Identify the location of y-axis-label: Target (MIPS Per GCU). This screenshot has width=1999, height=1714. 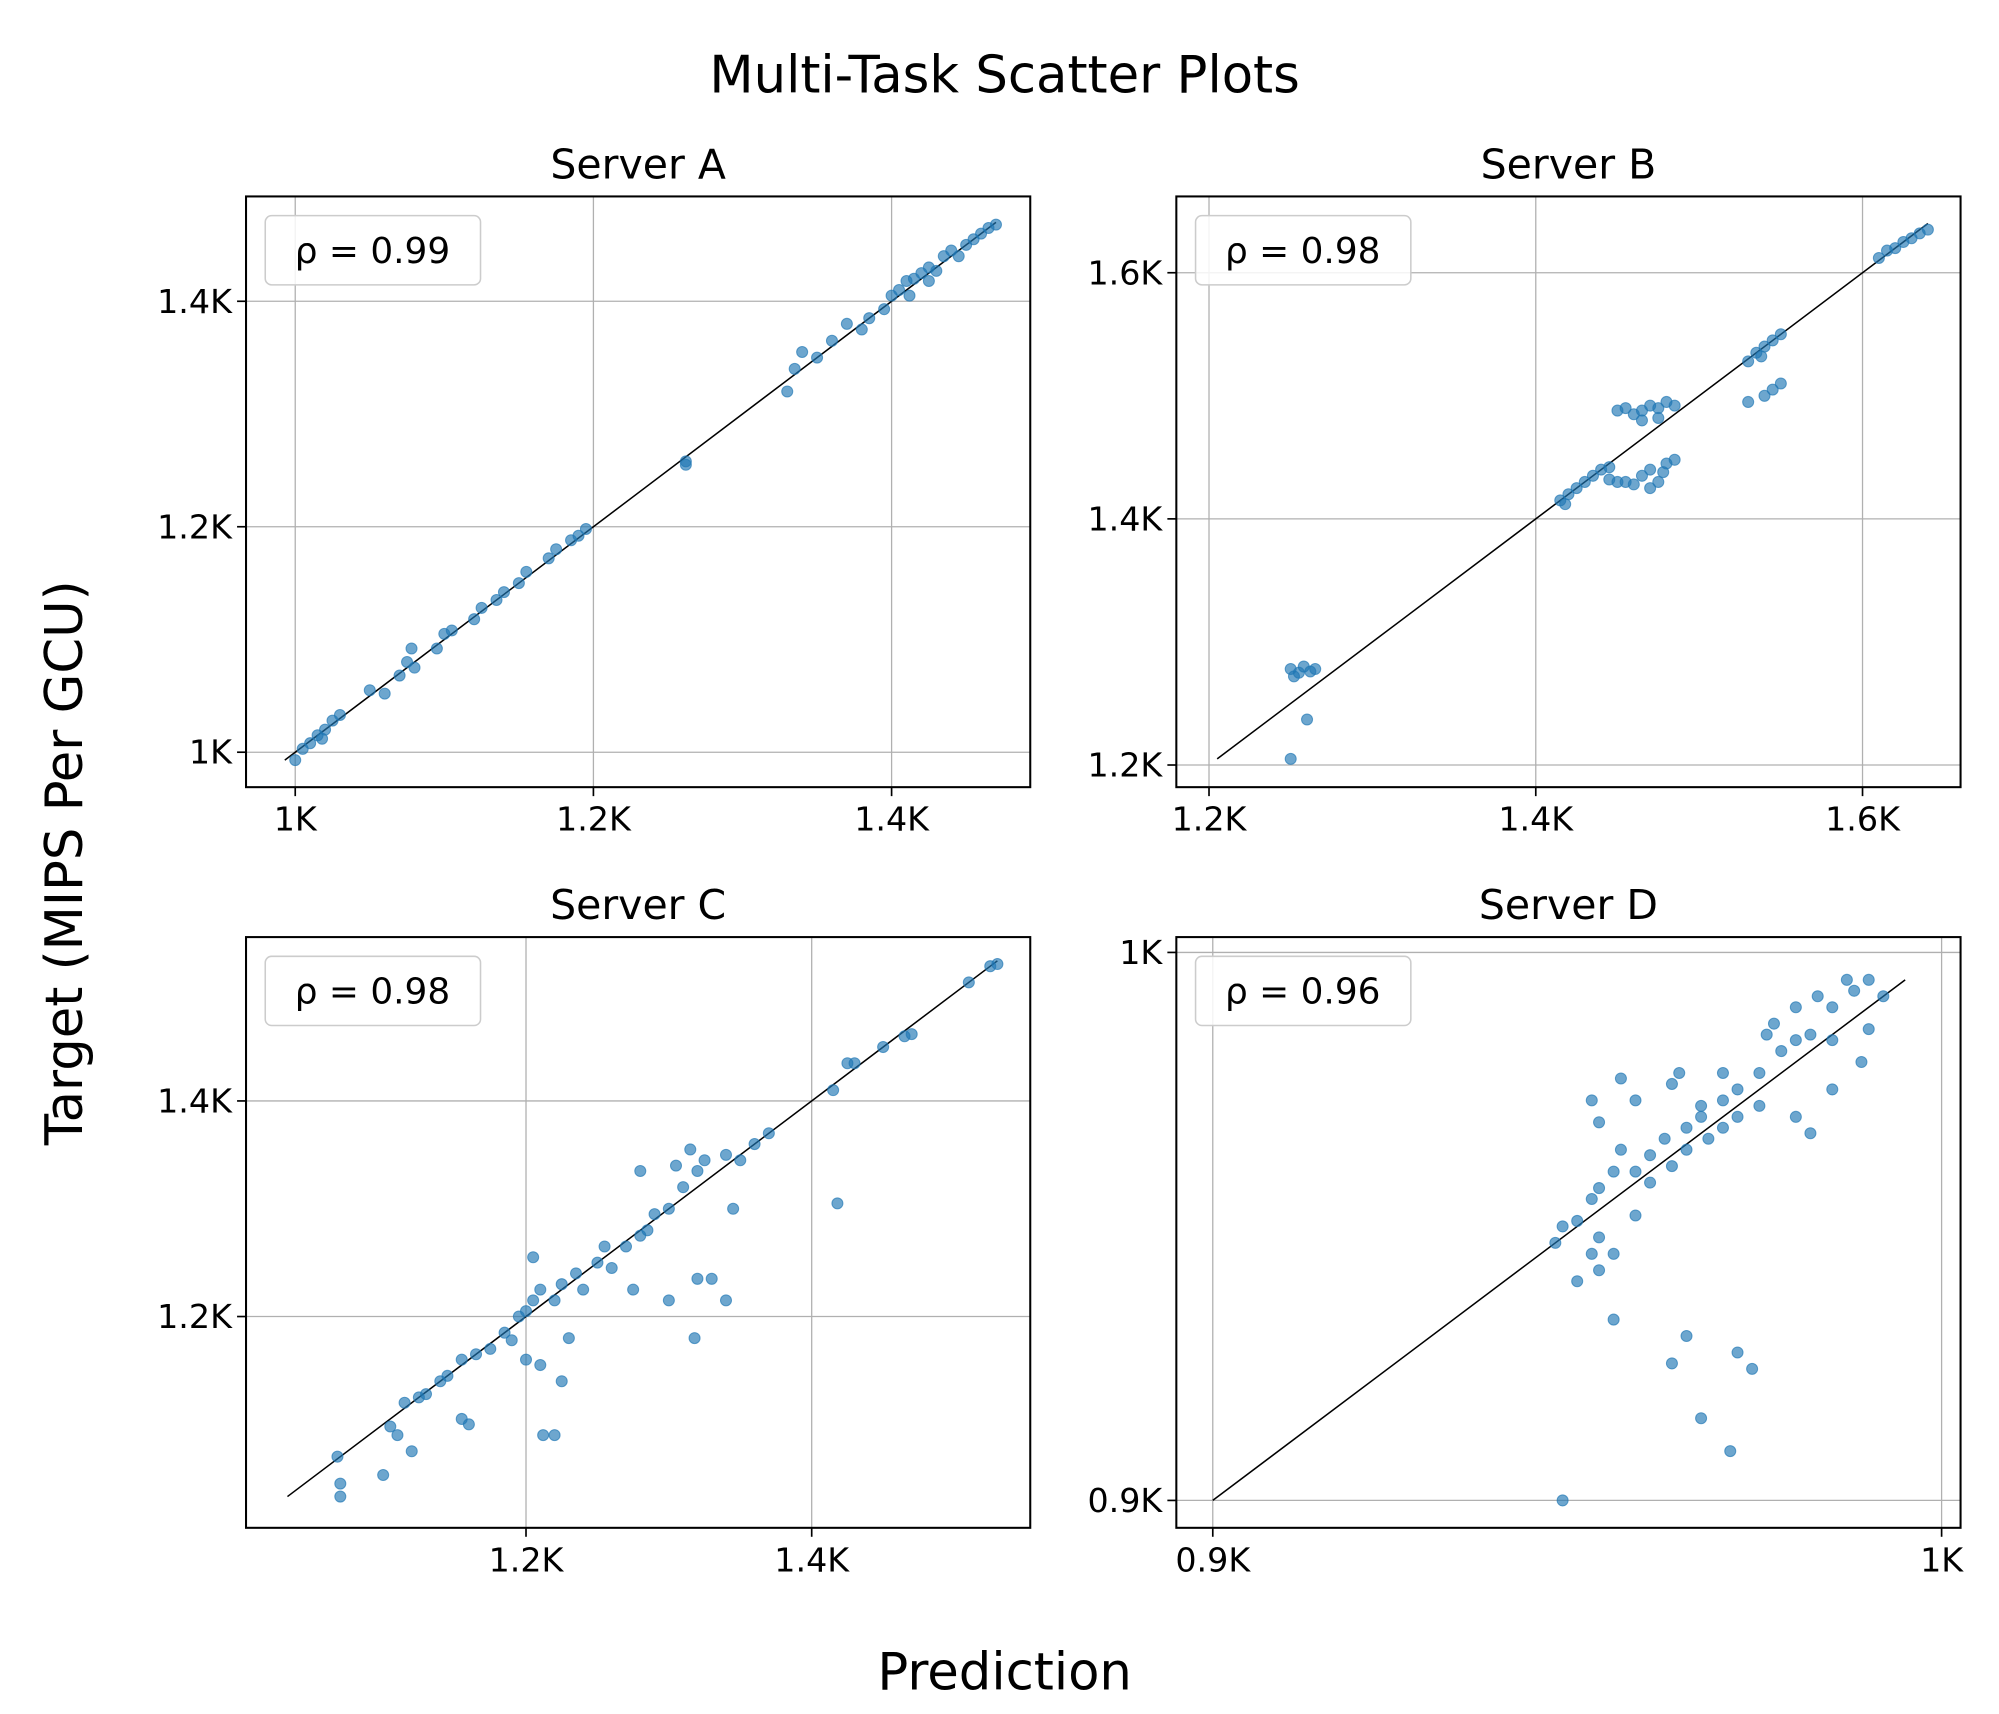
(65, 863).